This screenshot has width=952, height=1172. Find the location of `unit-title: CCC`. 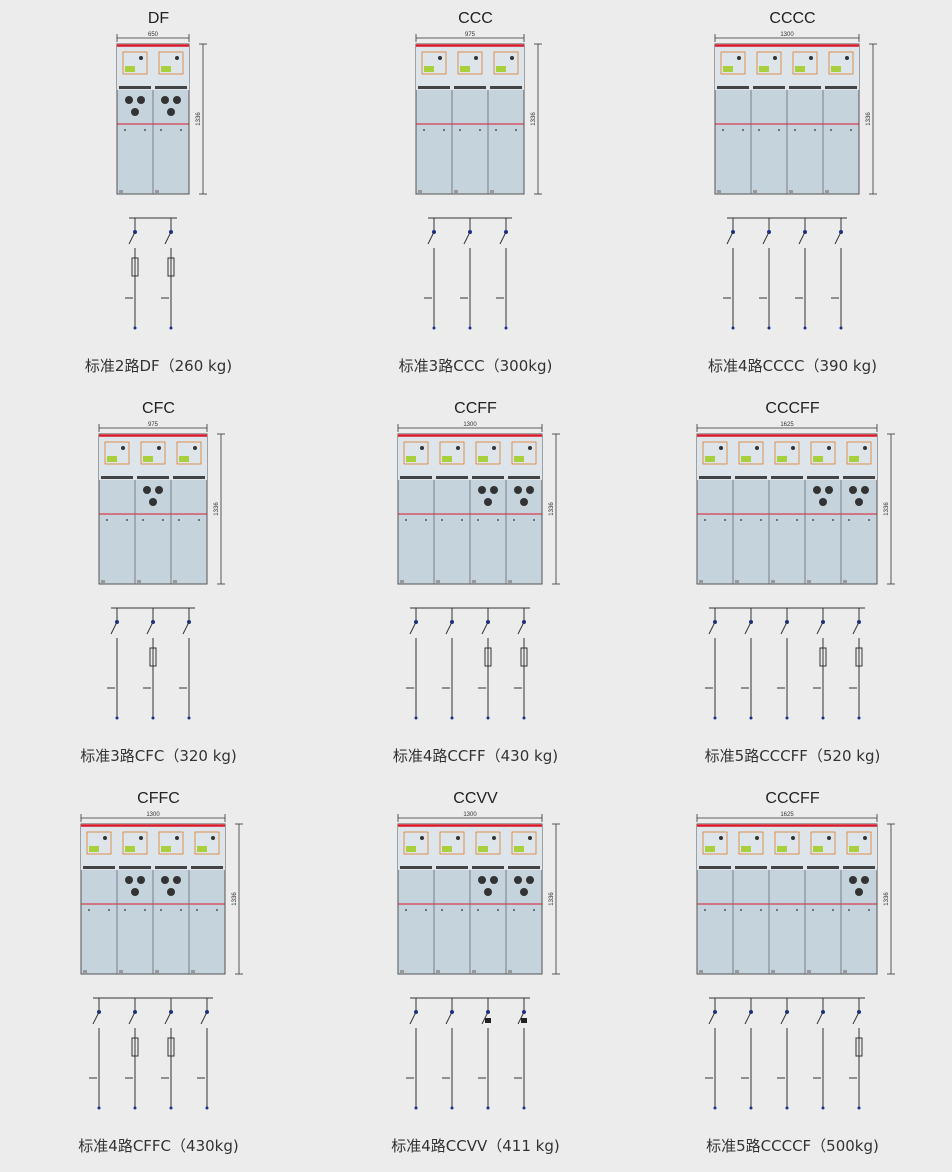

unit-title: CCC is located at coordinates (475, 18).